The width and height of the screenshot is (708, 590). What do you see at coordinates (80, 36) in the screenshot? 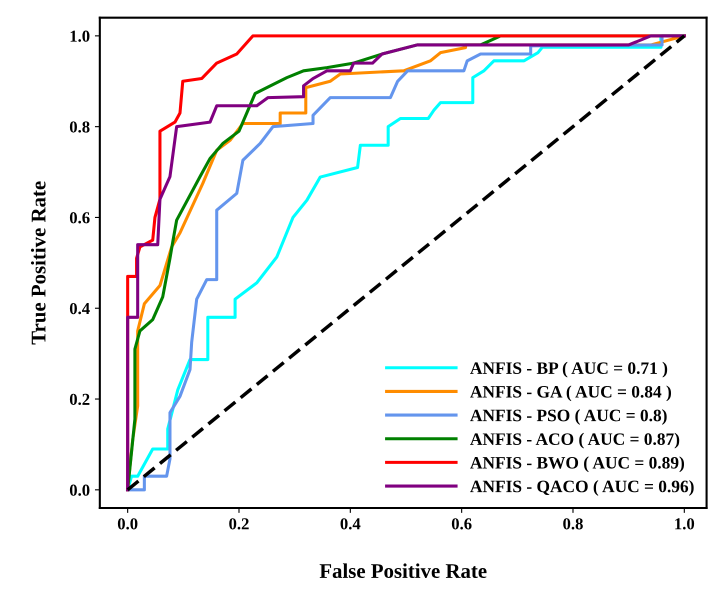
I see `y-tick-label: 1.0` at bounding box center [80, 36].